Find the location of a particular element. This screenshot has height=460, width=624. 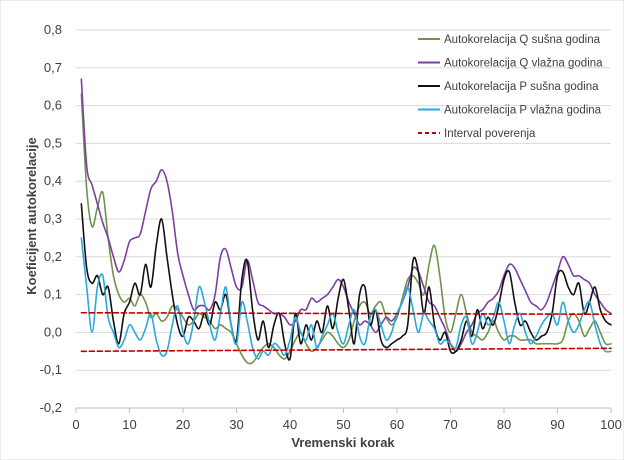

x-axis-title: Vremenski korak is located at coordinates (343, 442).